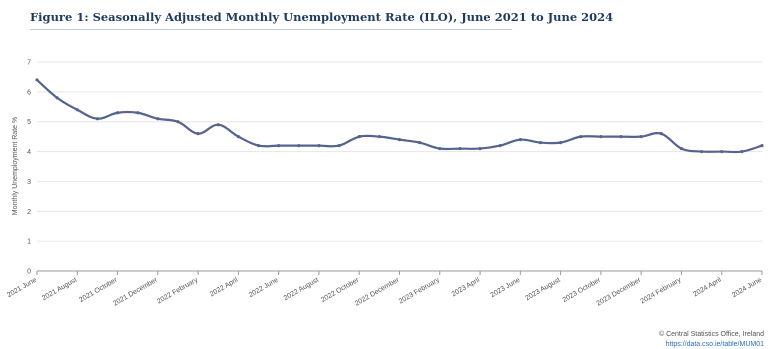  What do you see at coordinates (29, 152) in the screenshot?
I see `y-tick-label: 4` at bounding box center [29, 152].